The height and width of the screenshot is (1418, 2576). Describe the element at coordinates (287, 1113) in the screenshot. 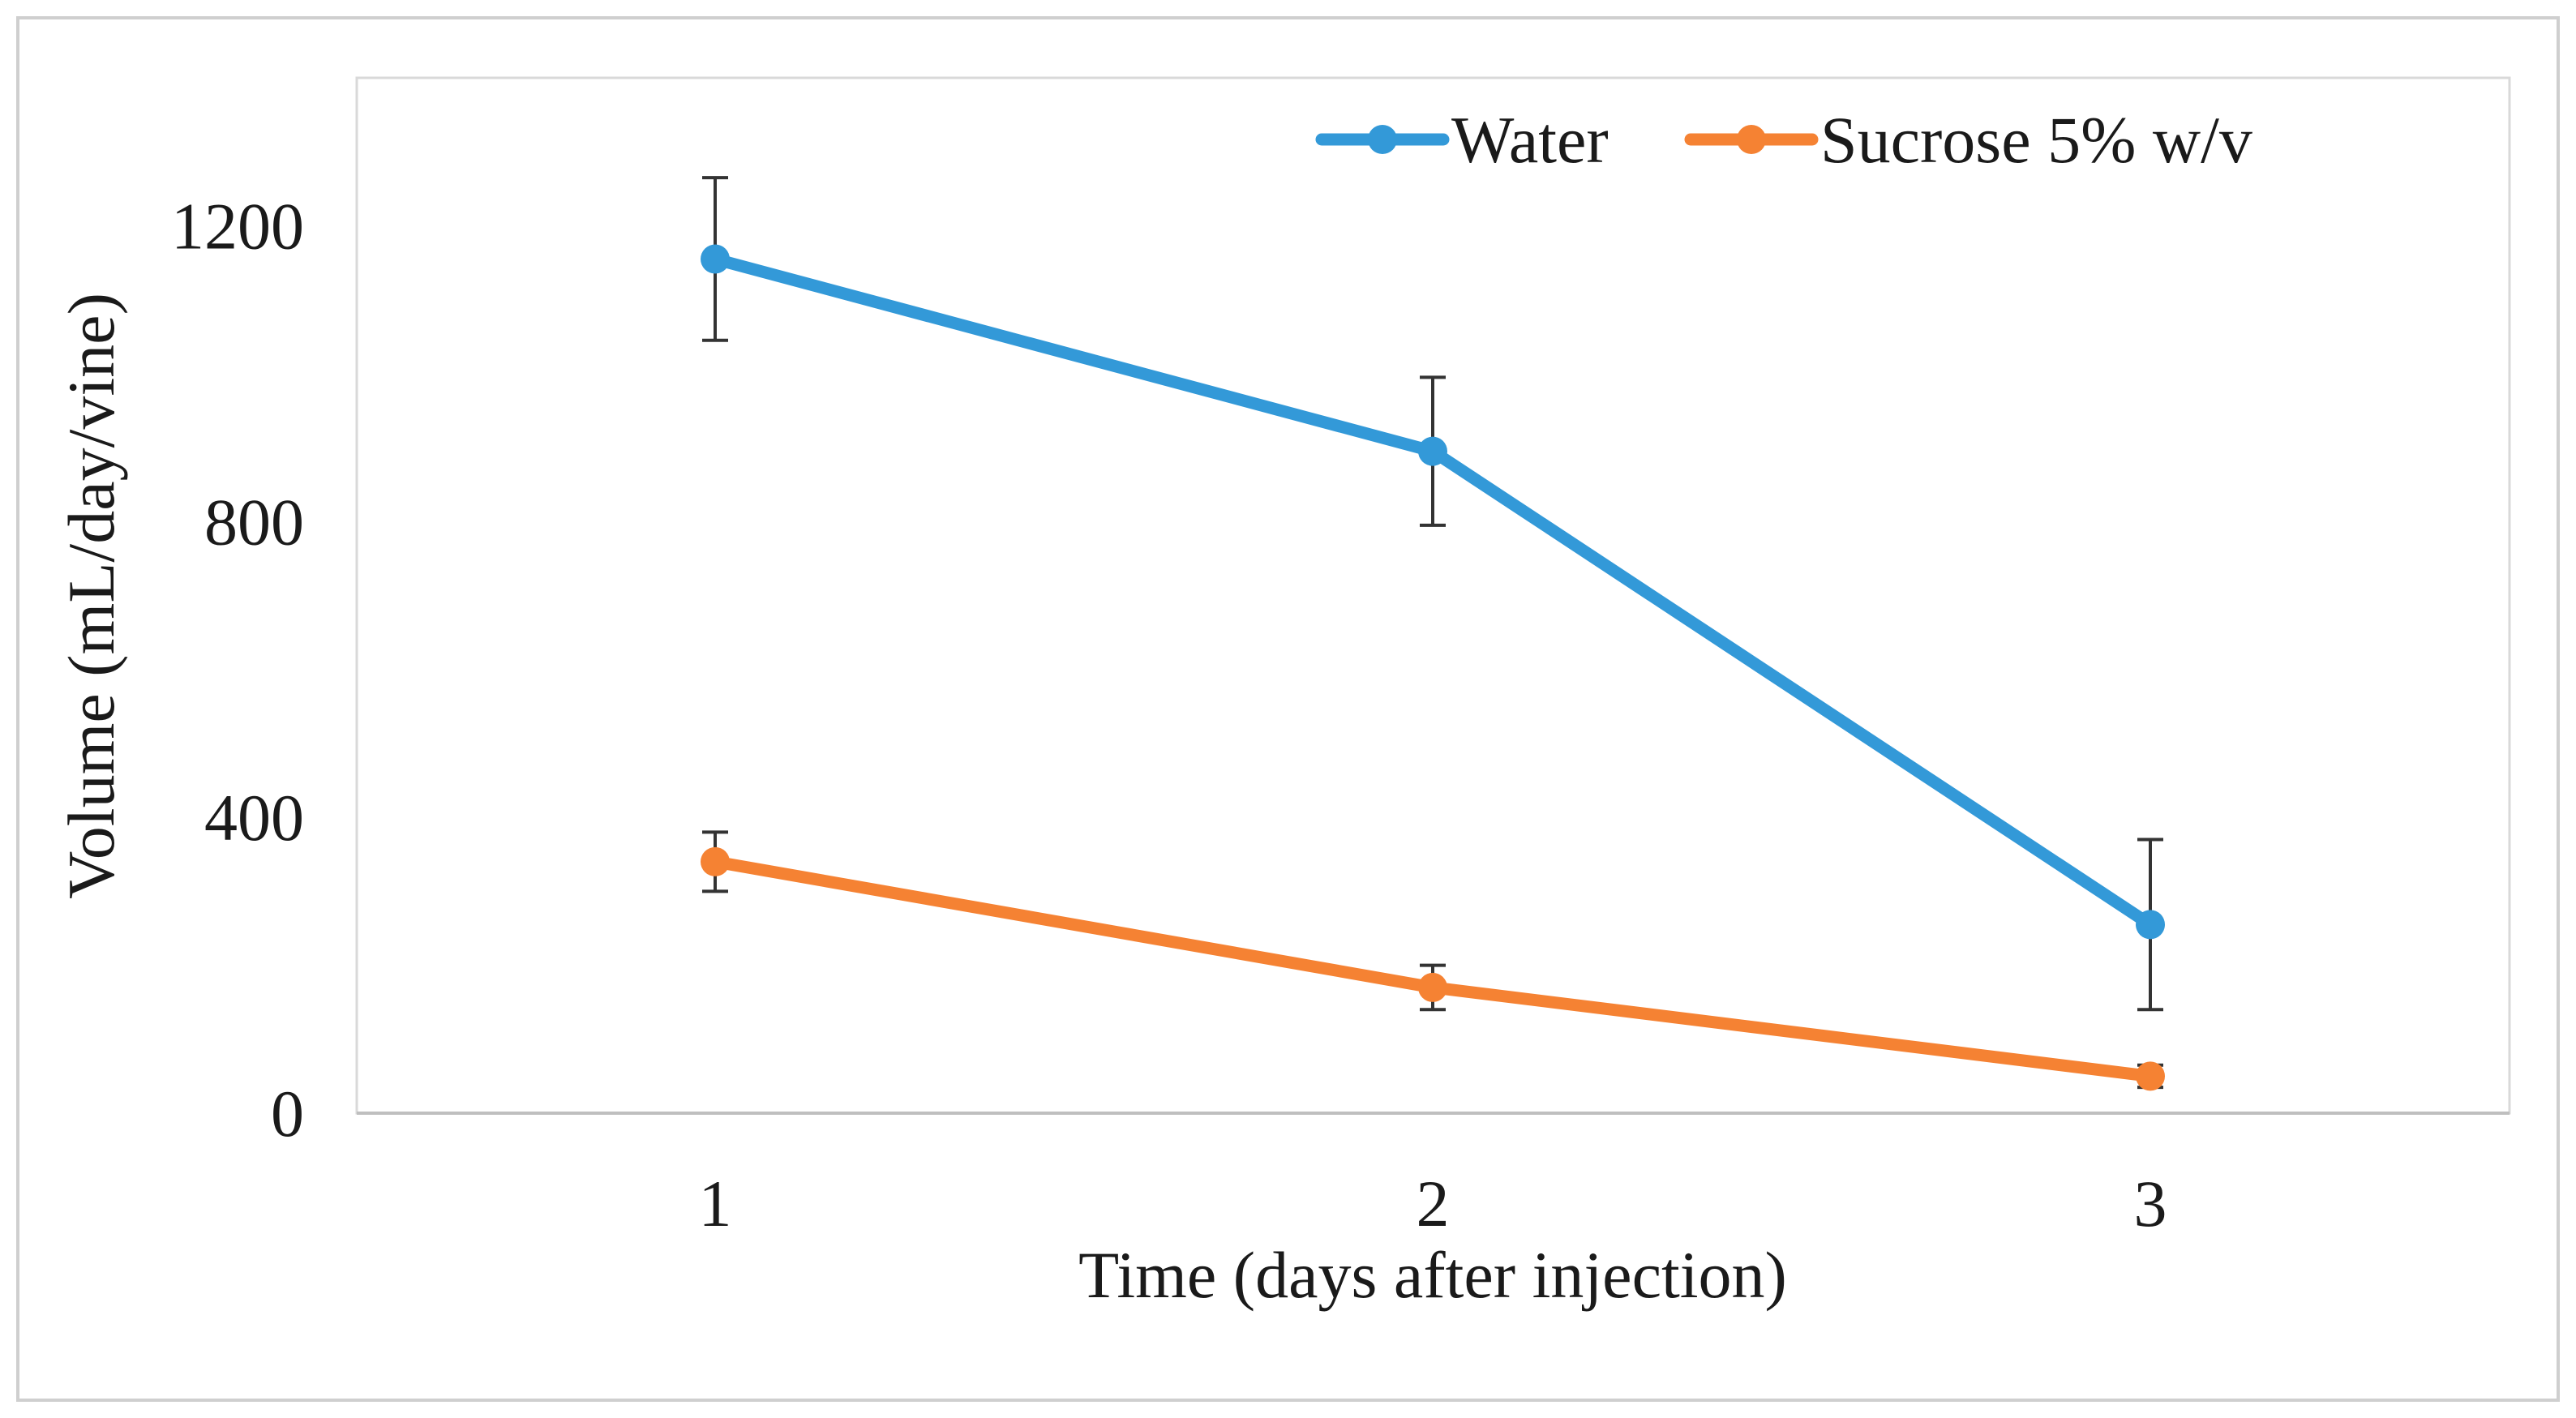

I see `y-tick-label: 0` at that location.